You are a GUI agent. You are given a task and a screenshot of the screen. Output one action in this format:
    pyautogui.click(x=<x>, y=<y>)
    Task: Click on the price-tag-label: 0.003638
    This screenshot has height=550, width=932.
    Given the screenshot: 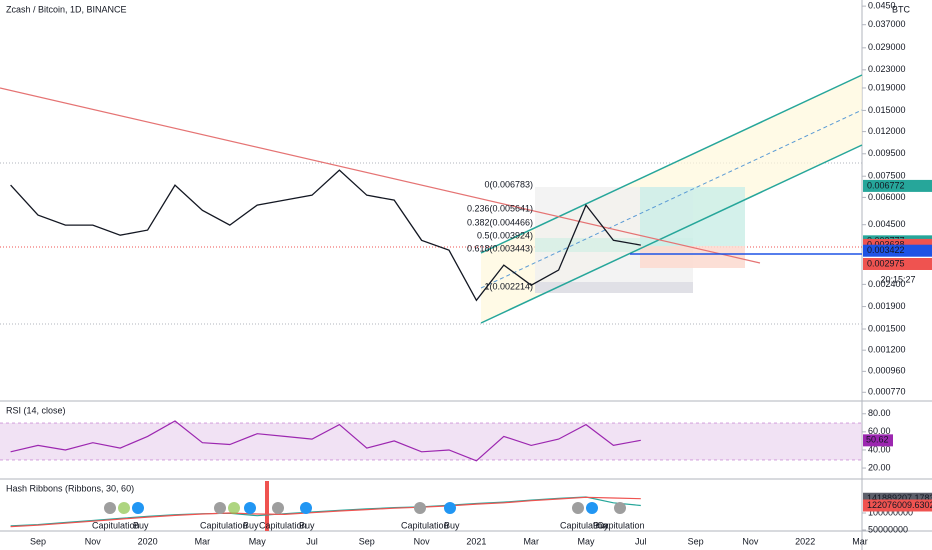 What is the action you would take?
    pyautogui.click(x=886, y=244)
    